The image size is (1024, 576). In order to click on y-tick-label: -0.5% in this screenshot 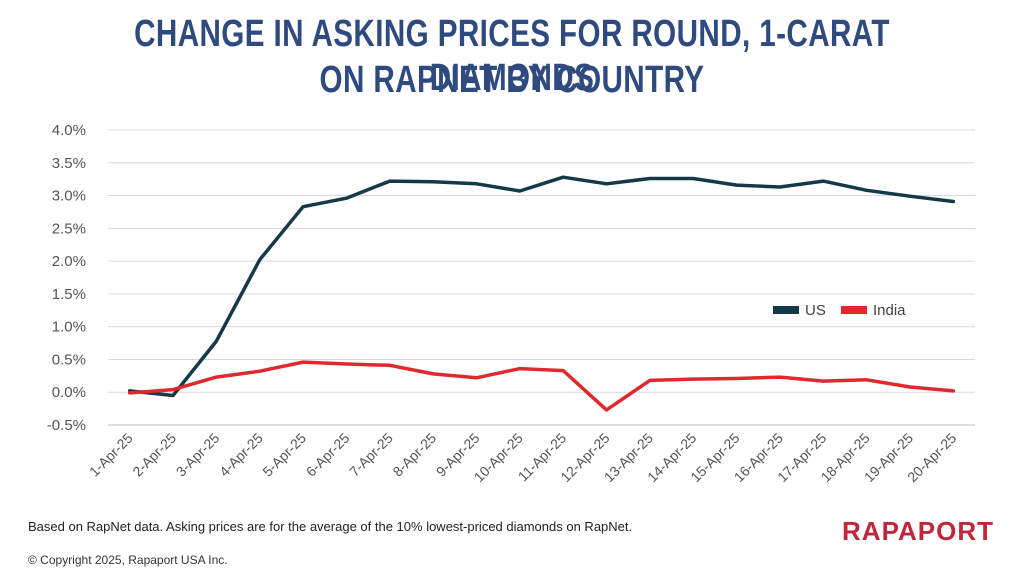, I will do `click(66, 425)`.